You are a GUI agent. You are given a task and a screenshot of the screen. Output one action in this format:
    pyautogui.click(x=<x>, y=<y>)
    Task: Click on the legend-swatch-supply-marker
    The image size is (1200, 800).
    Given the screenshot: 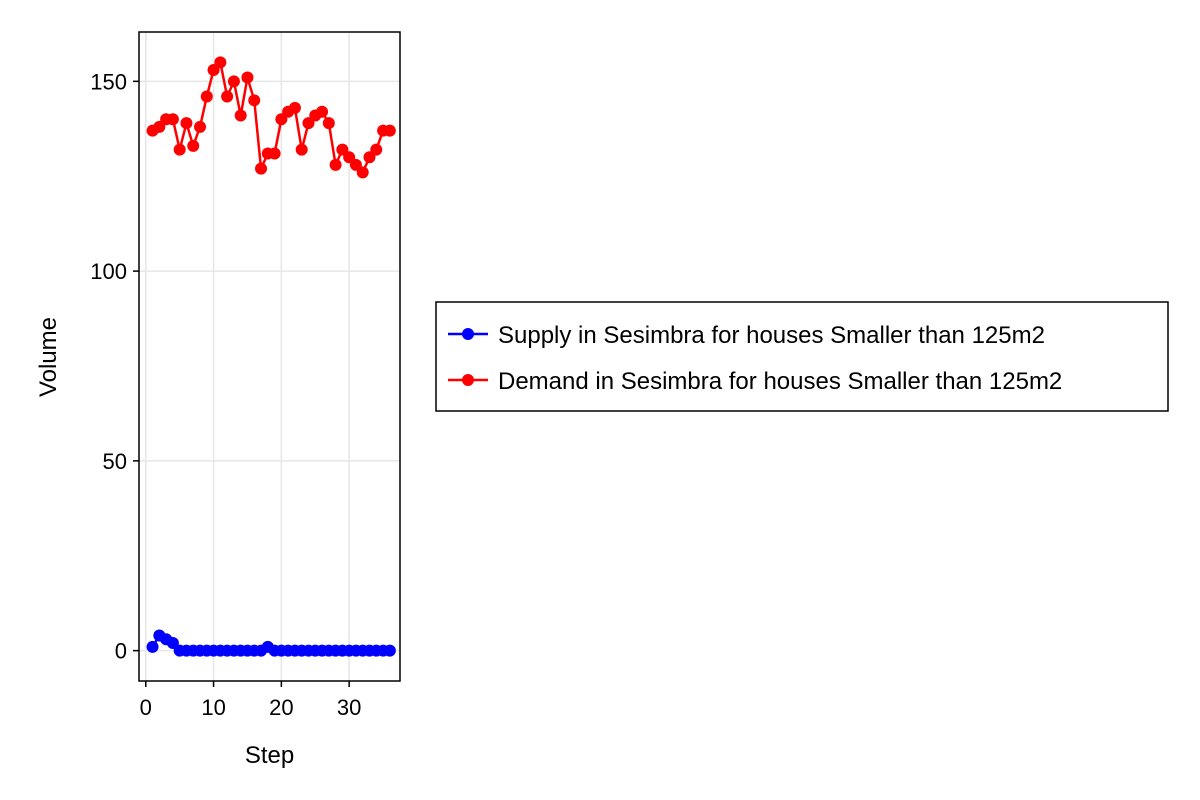 What is the action you would take?
    pyautogui.click(x=468, y=334)
    